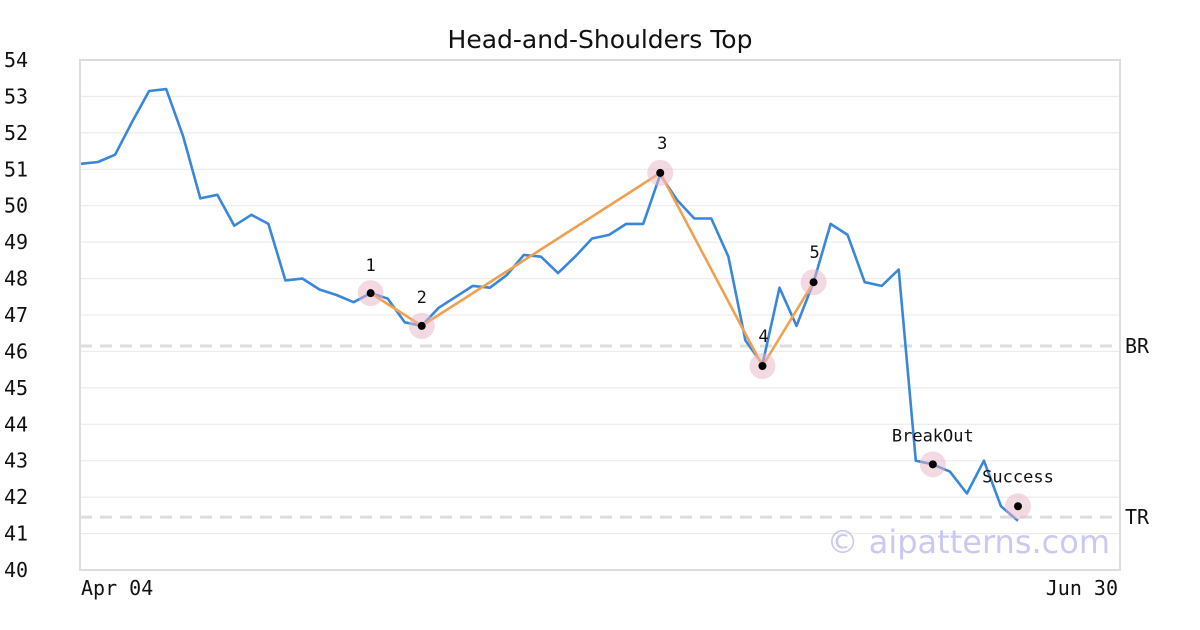  Describe the element at coordinates (1137, 517) in the screenshot. I see `reference-line-label: TR` at that location.